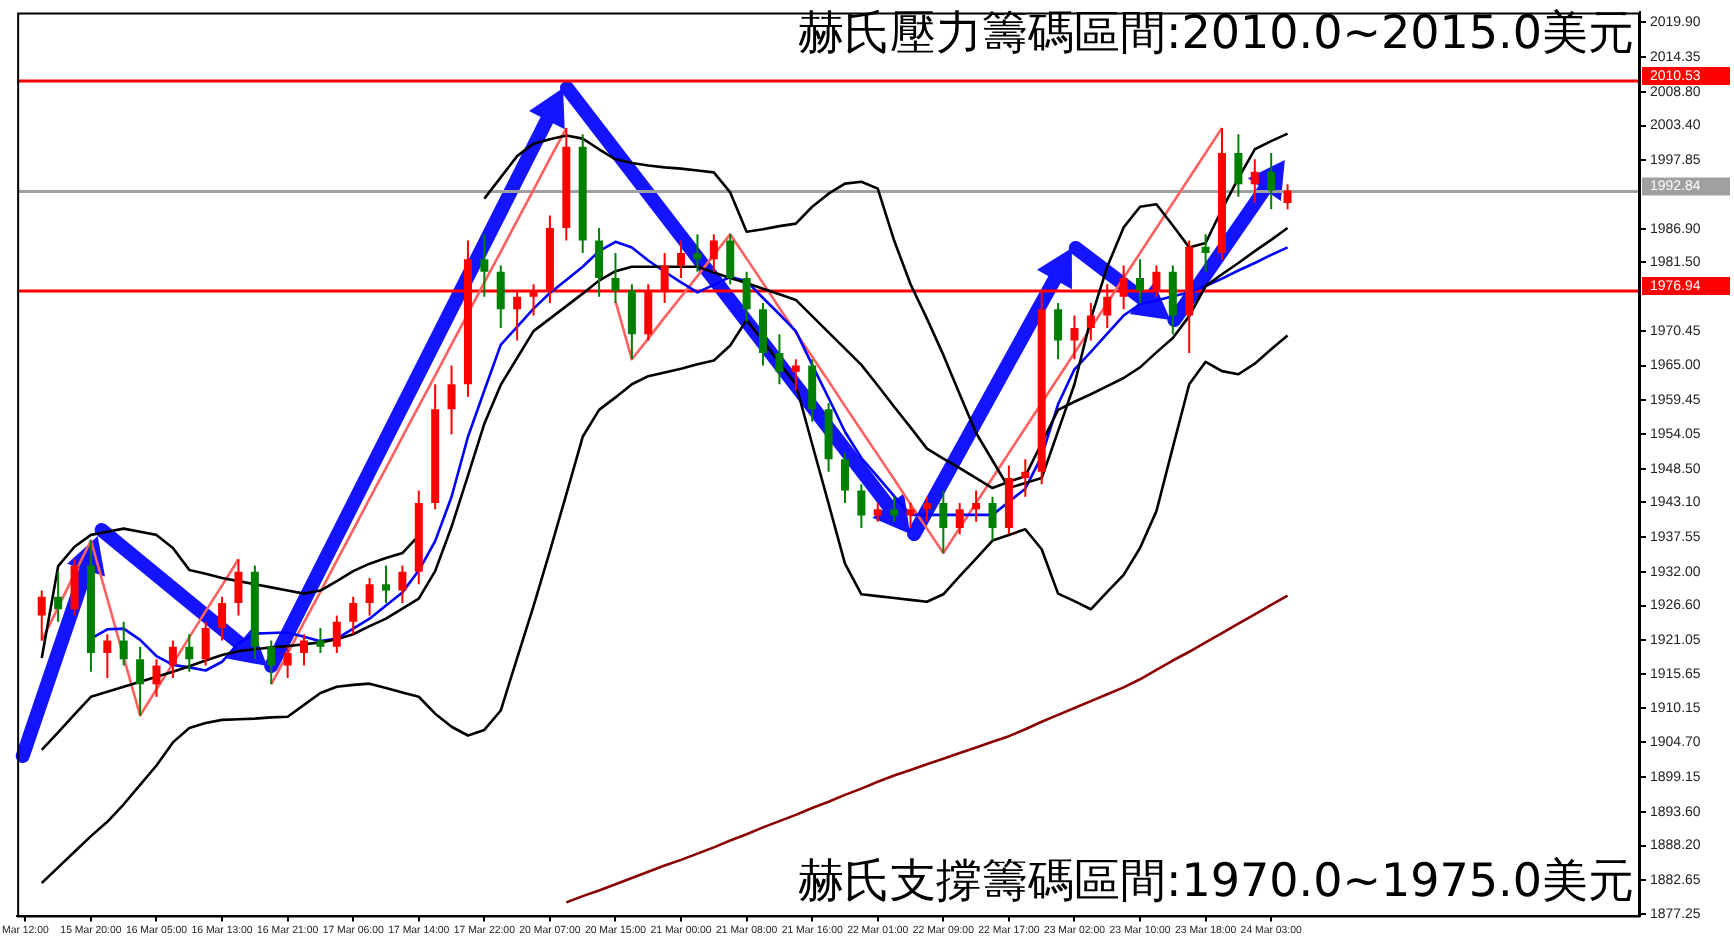  I want to click on annotation: 赫氏支撐籌碼區間:1970.0~1975.0美元, so click(1216, 883).